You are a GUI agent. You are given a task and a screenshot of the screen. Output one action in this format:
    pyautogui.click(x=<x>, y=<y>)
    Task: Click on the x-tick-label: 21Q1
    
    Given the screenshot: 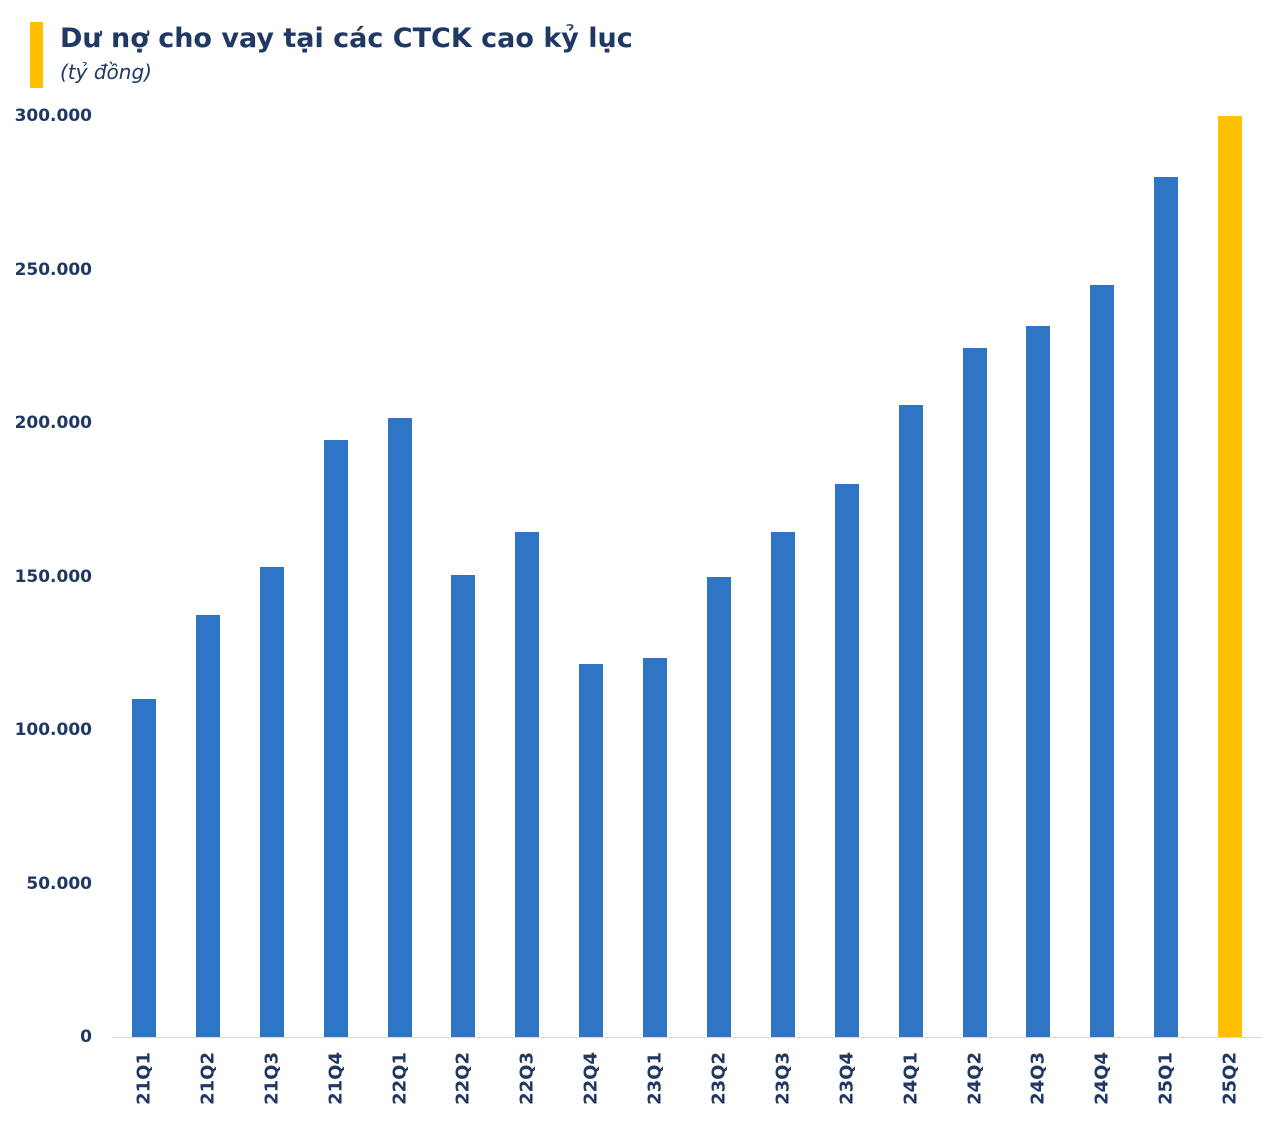 What is the action you would take?
    pyautogui.click(x=144, y=1078)
    